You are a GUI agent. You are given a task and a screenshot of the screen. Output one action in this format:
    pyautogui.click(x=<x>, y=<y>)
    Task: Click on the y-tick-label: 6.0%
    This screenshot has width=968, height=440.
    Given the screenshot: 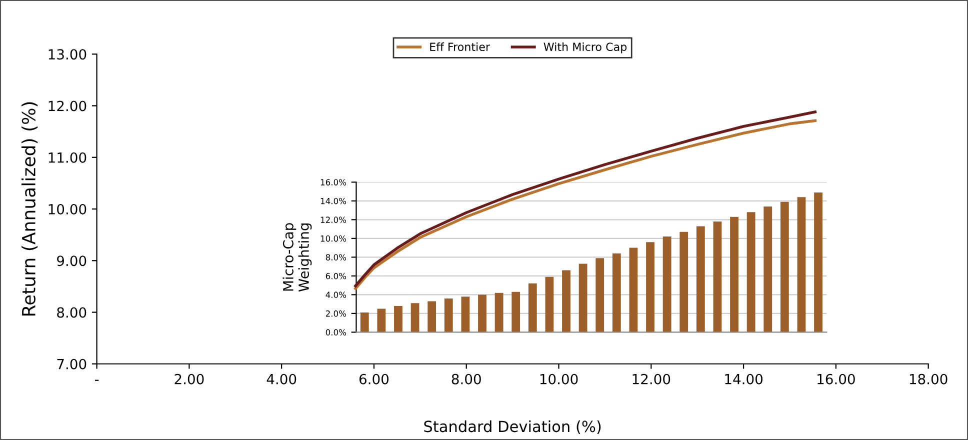 What is the action you would take?
    pyautogui.click(x=336, y=276)
    